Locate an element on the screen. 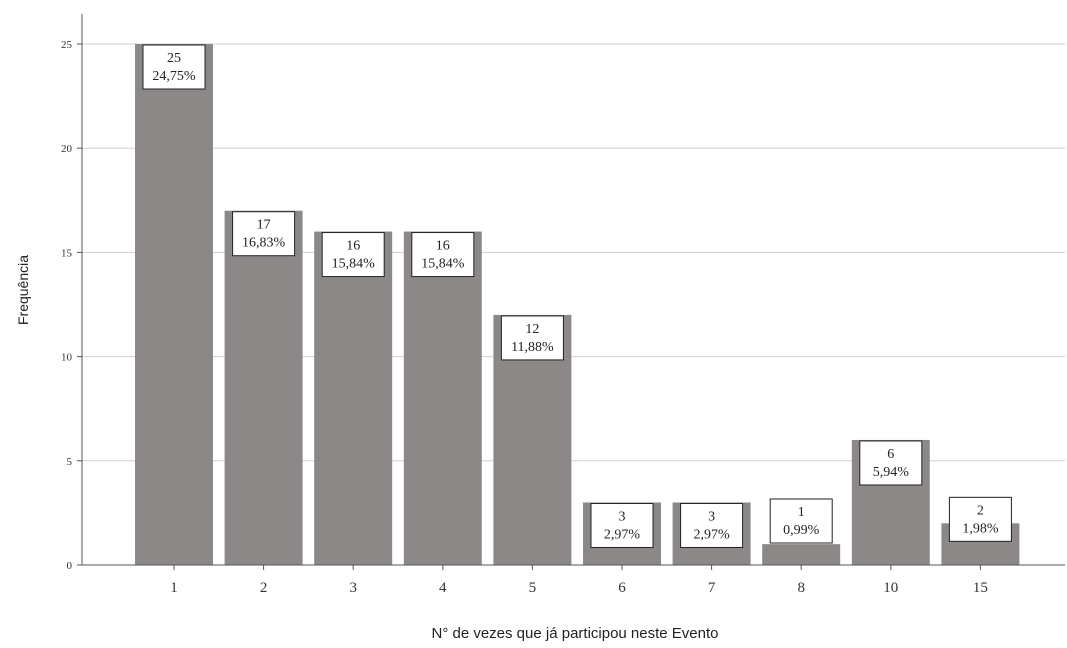  x-tick-label: 7 is located at coordinates (712, 588).